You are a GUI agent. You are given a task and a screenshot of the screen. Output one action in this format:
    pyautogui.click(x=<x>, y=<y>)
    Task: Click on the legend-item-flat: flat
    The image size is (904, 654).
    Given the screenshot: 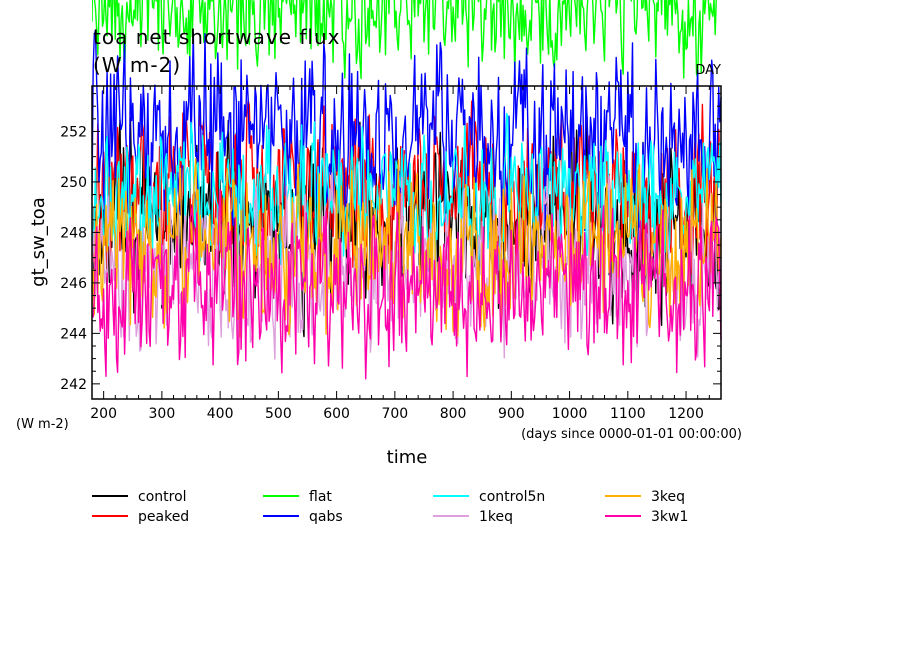 What is the action you would take?
    pyautogui.click(x=297, y=497)
    